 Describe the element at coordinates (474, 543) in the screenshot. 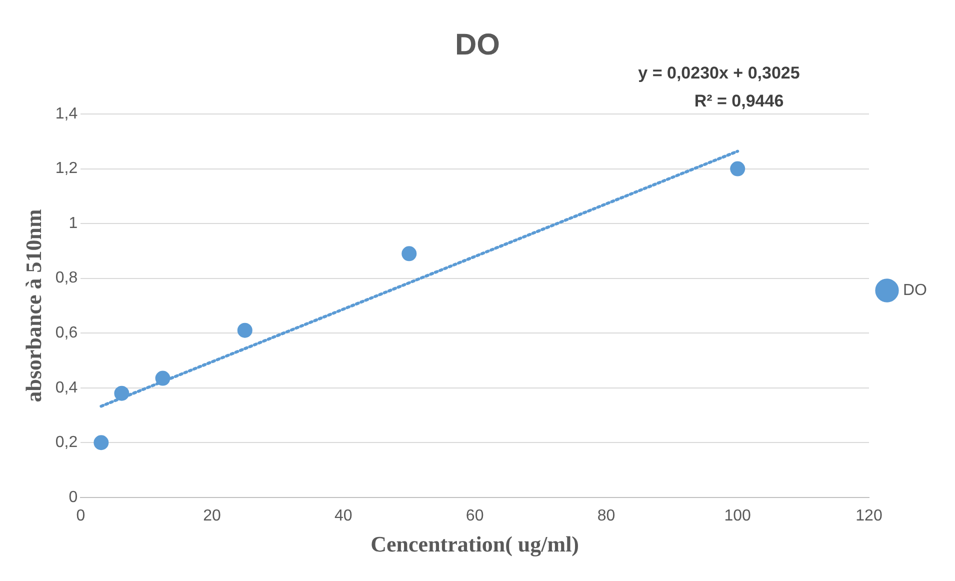

I see `x-axis-title: Cencentration( ug/ml)` at that location.